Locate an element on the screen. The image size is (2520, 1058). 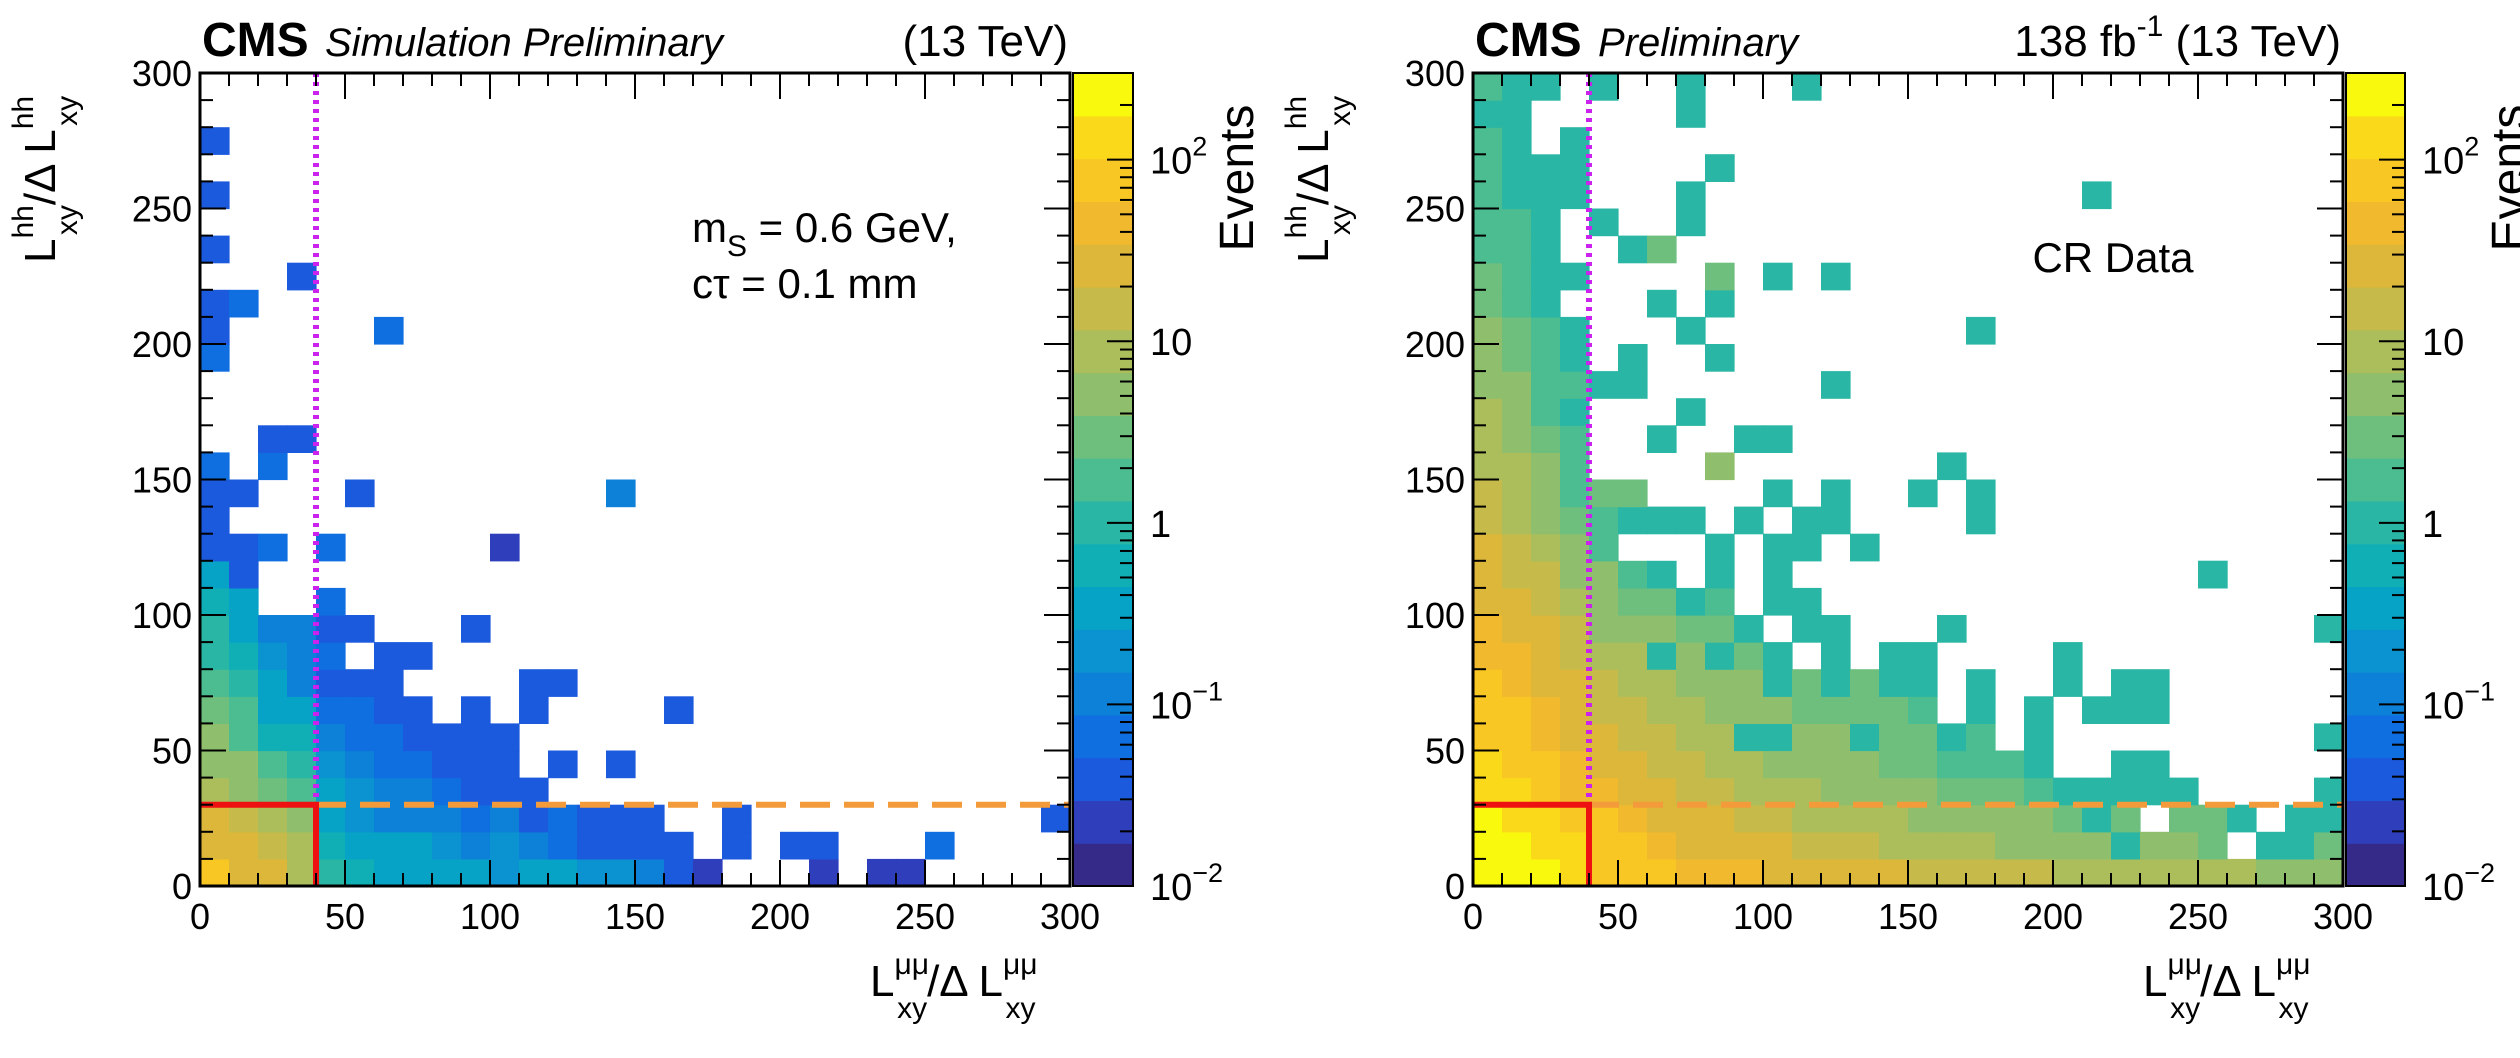
x-title-symbol: /Δ L is located at coordinates (965, 981).